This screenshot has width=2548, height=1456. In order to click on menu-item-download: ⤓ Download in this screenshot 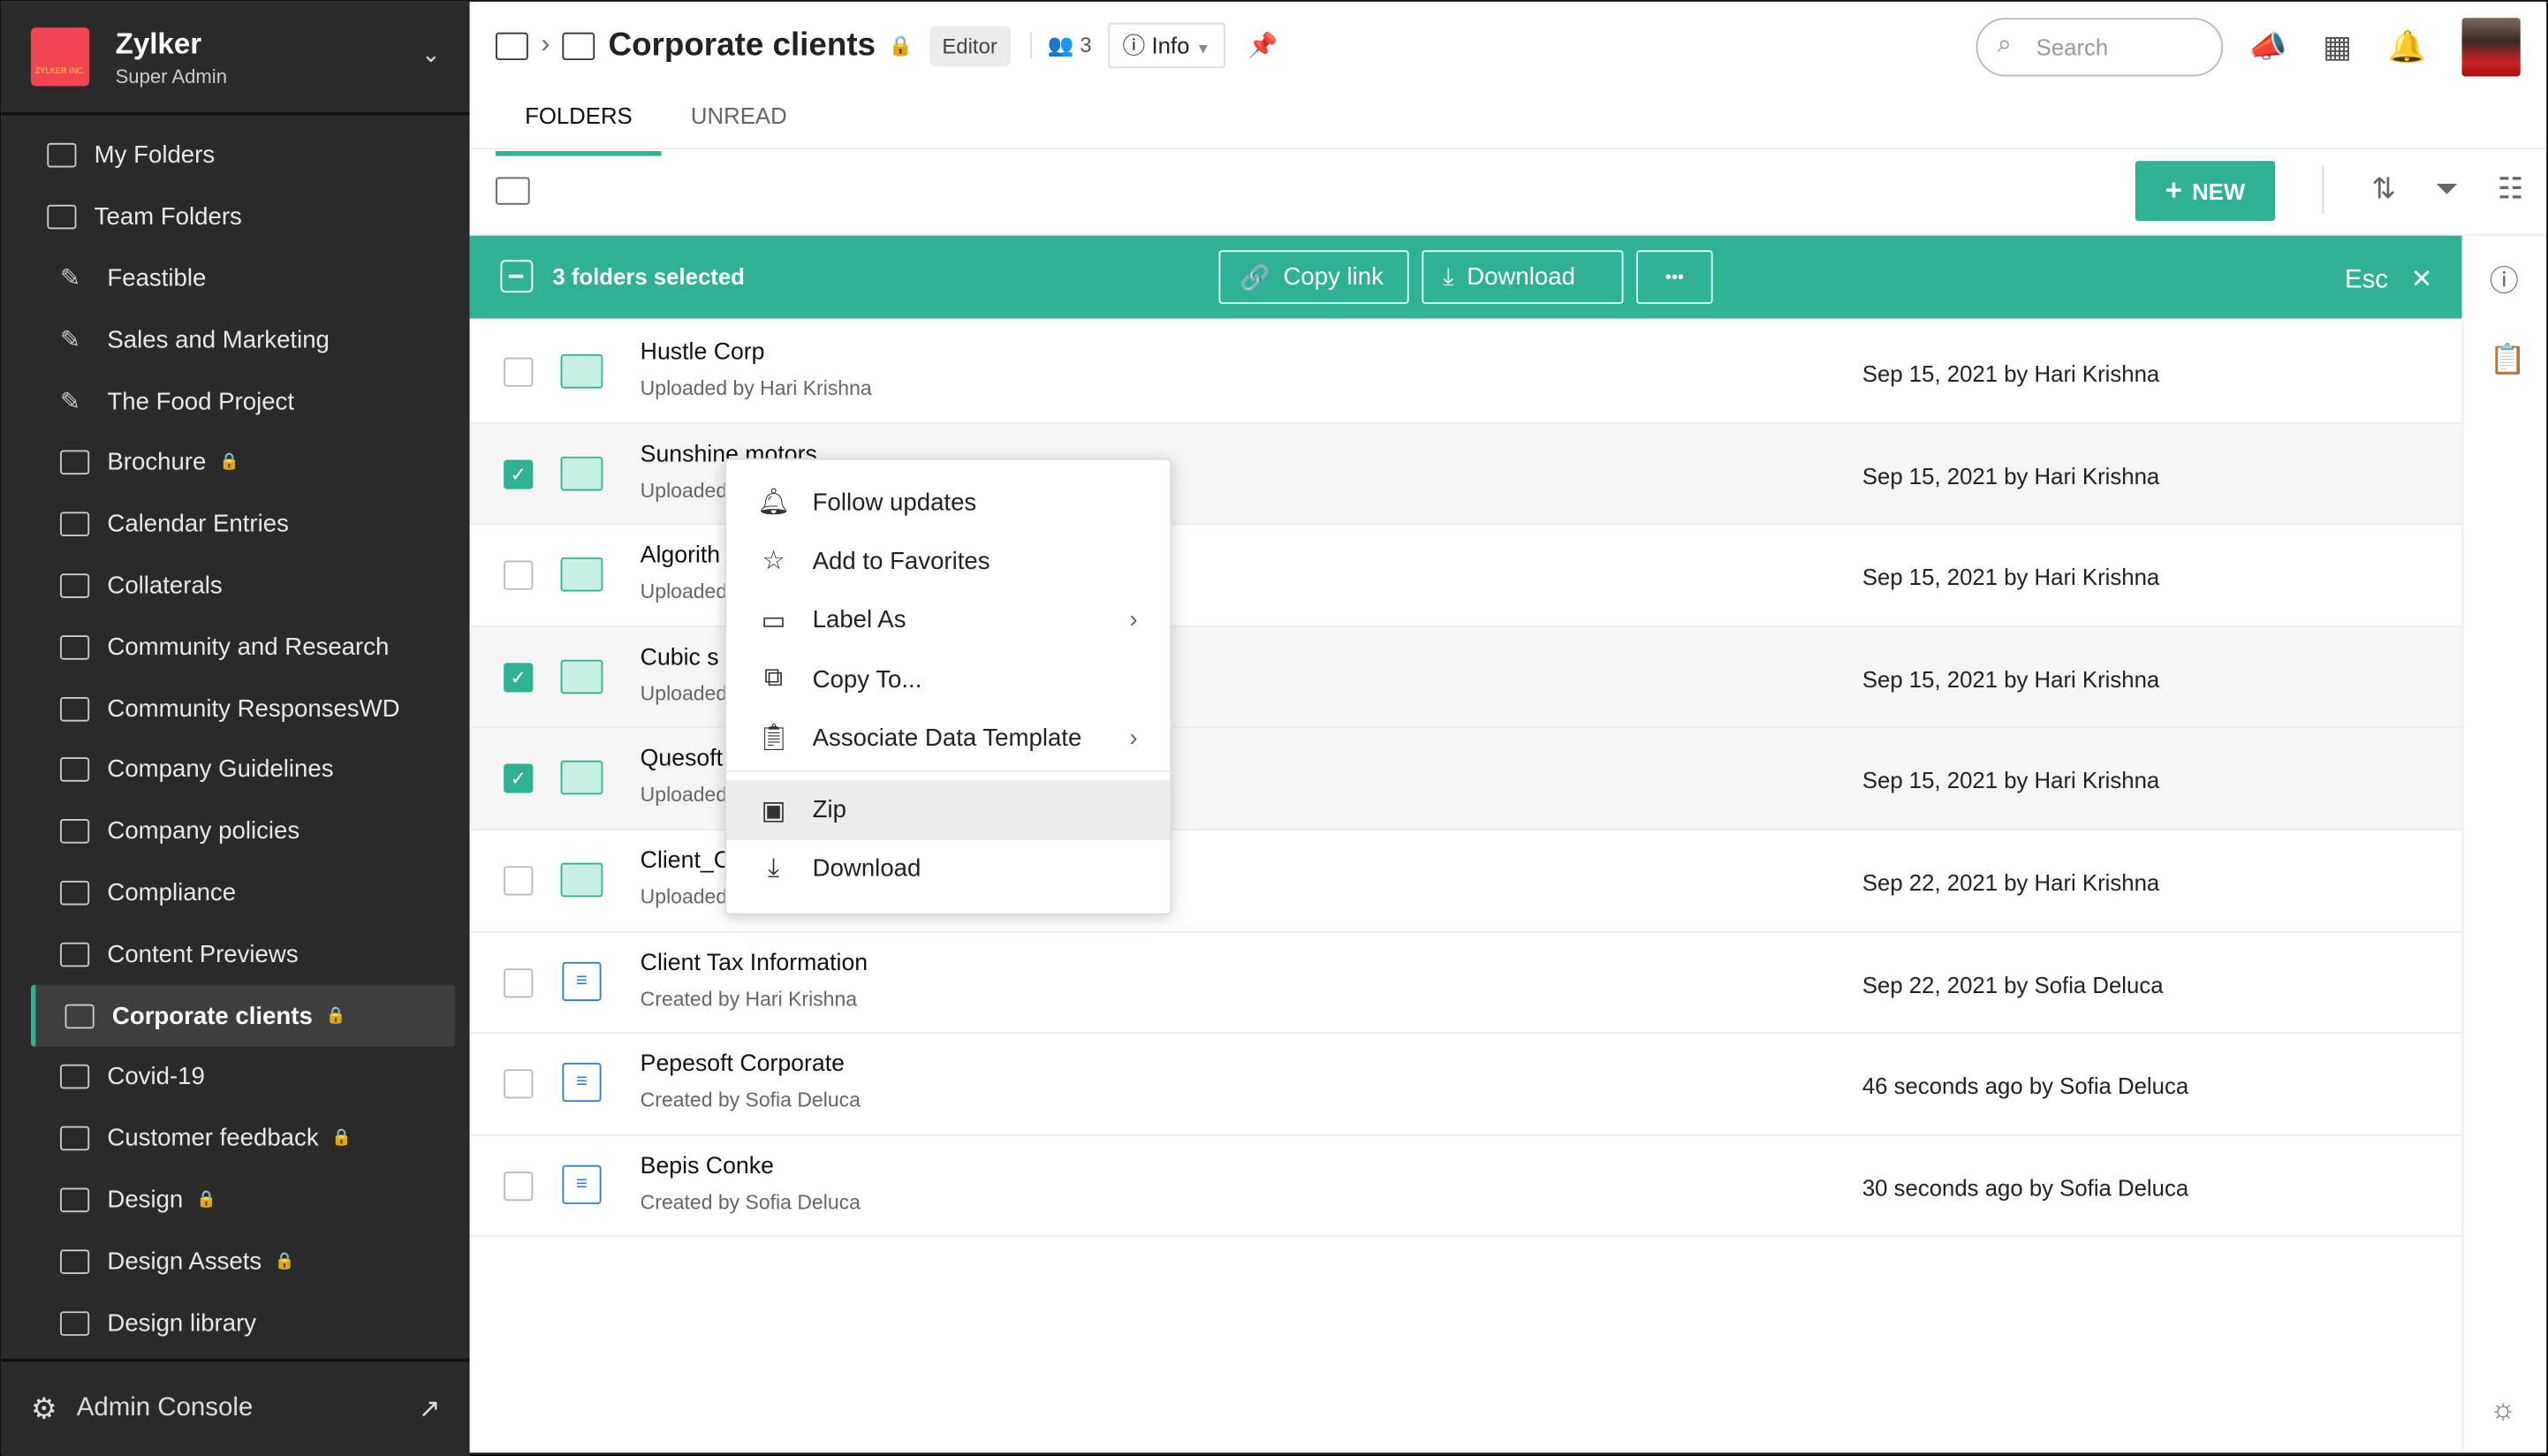, I will do `click(948, 869)`.